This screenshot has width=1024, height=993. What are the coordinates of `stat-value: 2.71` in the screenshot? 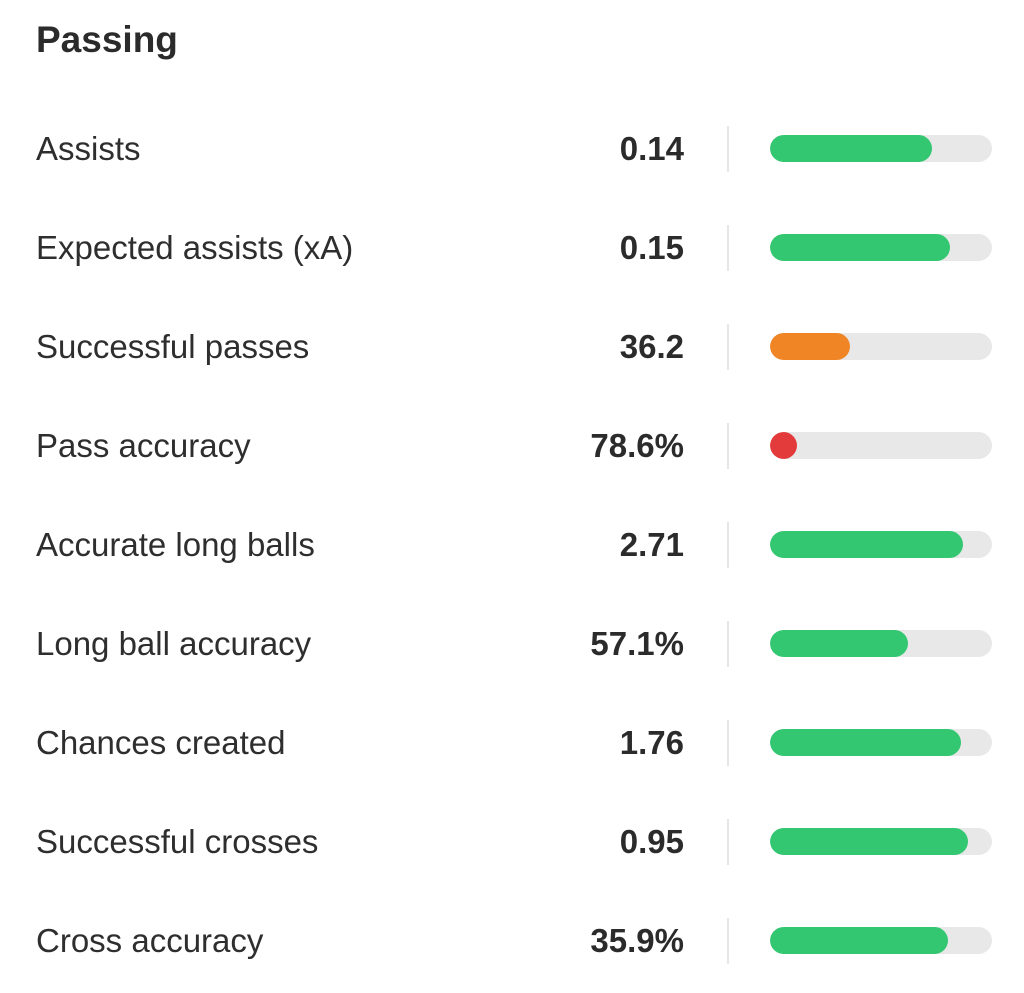 It's located at (651, 544).